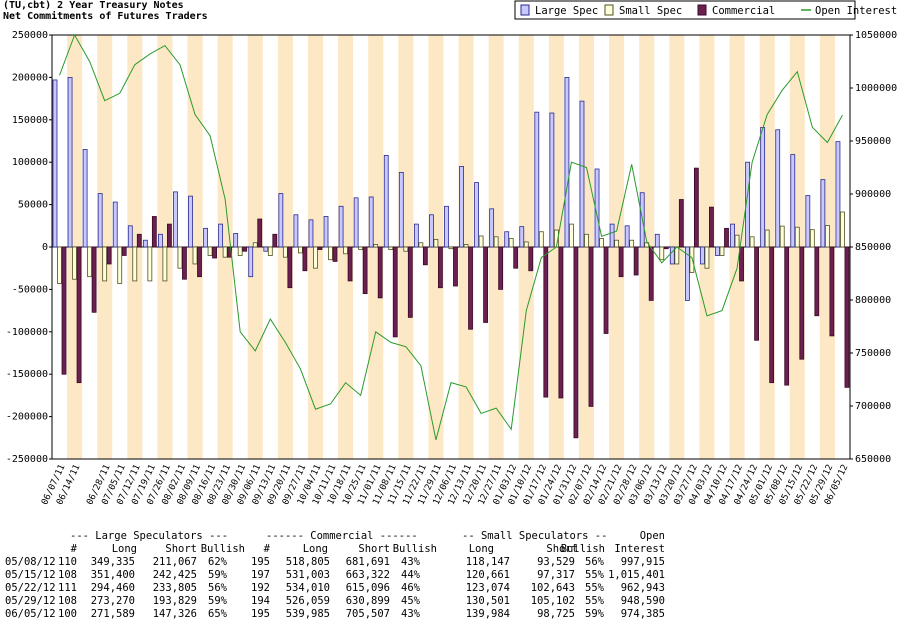  Describe the element at coordinates (113, 575) in the screenshot. I see `table-cell: 351,400` at that location.